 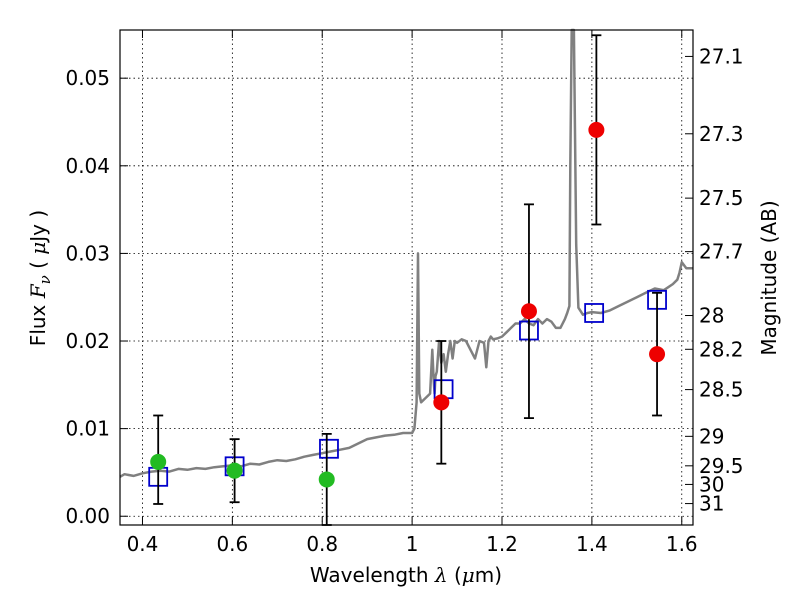 I want to click on y2-tick-label: 29.5, so click(x=721, y=466).